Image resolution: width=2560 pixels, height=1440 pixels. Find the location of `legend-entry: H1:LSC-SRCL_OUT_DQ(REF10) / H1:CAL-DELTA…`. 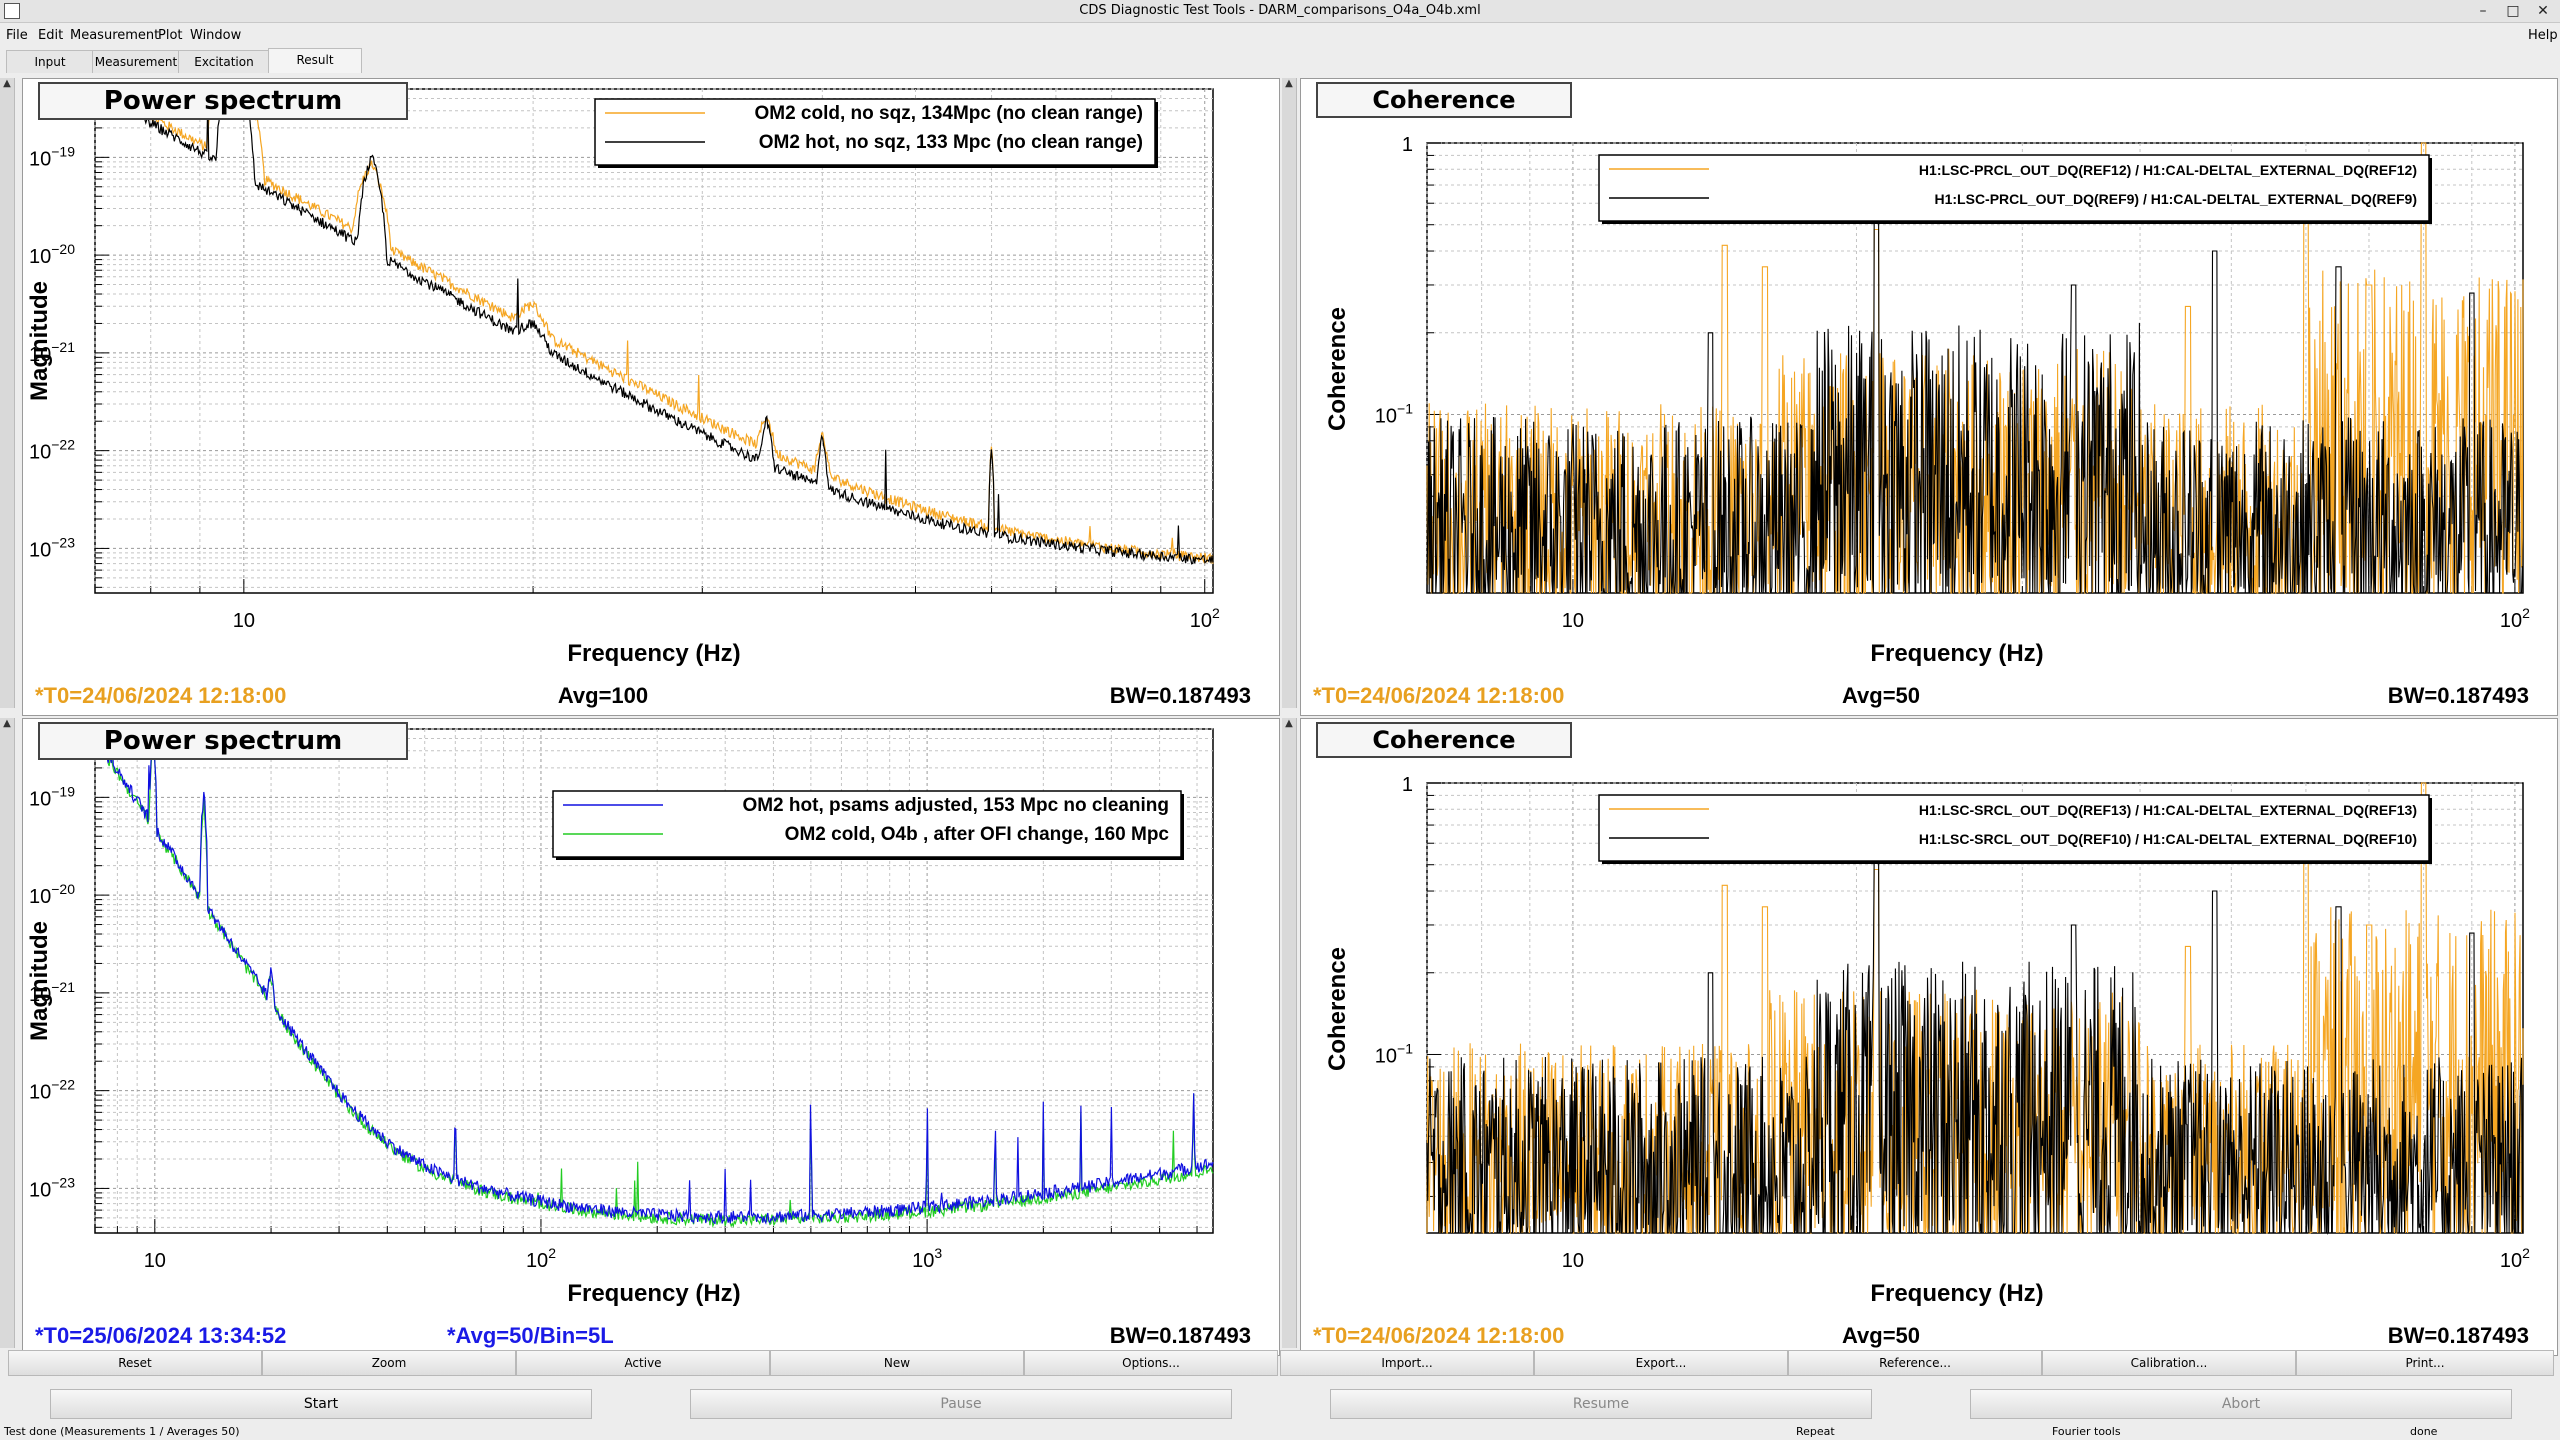

legend-entry: H1:LSC-SRCL_OUT_DQ(REF10) / H1:CAL-DELTA… is located at coordinates (2168, 839).